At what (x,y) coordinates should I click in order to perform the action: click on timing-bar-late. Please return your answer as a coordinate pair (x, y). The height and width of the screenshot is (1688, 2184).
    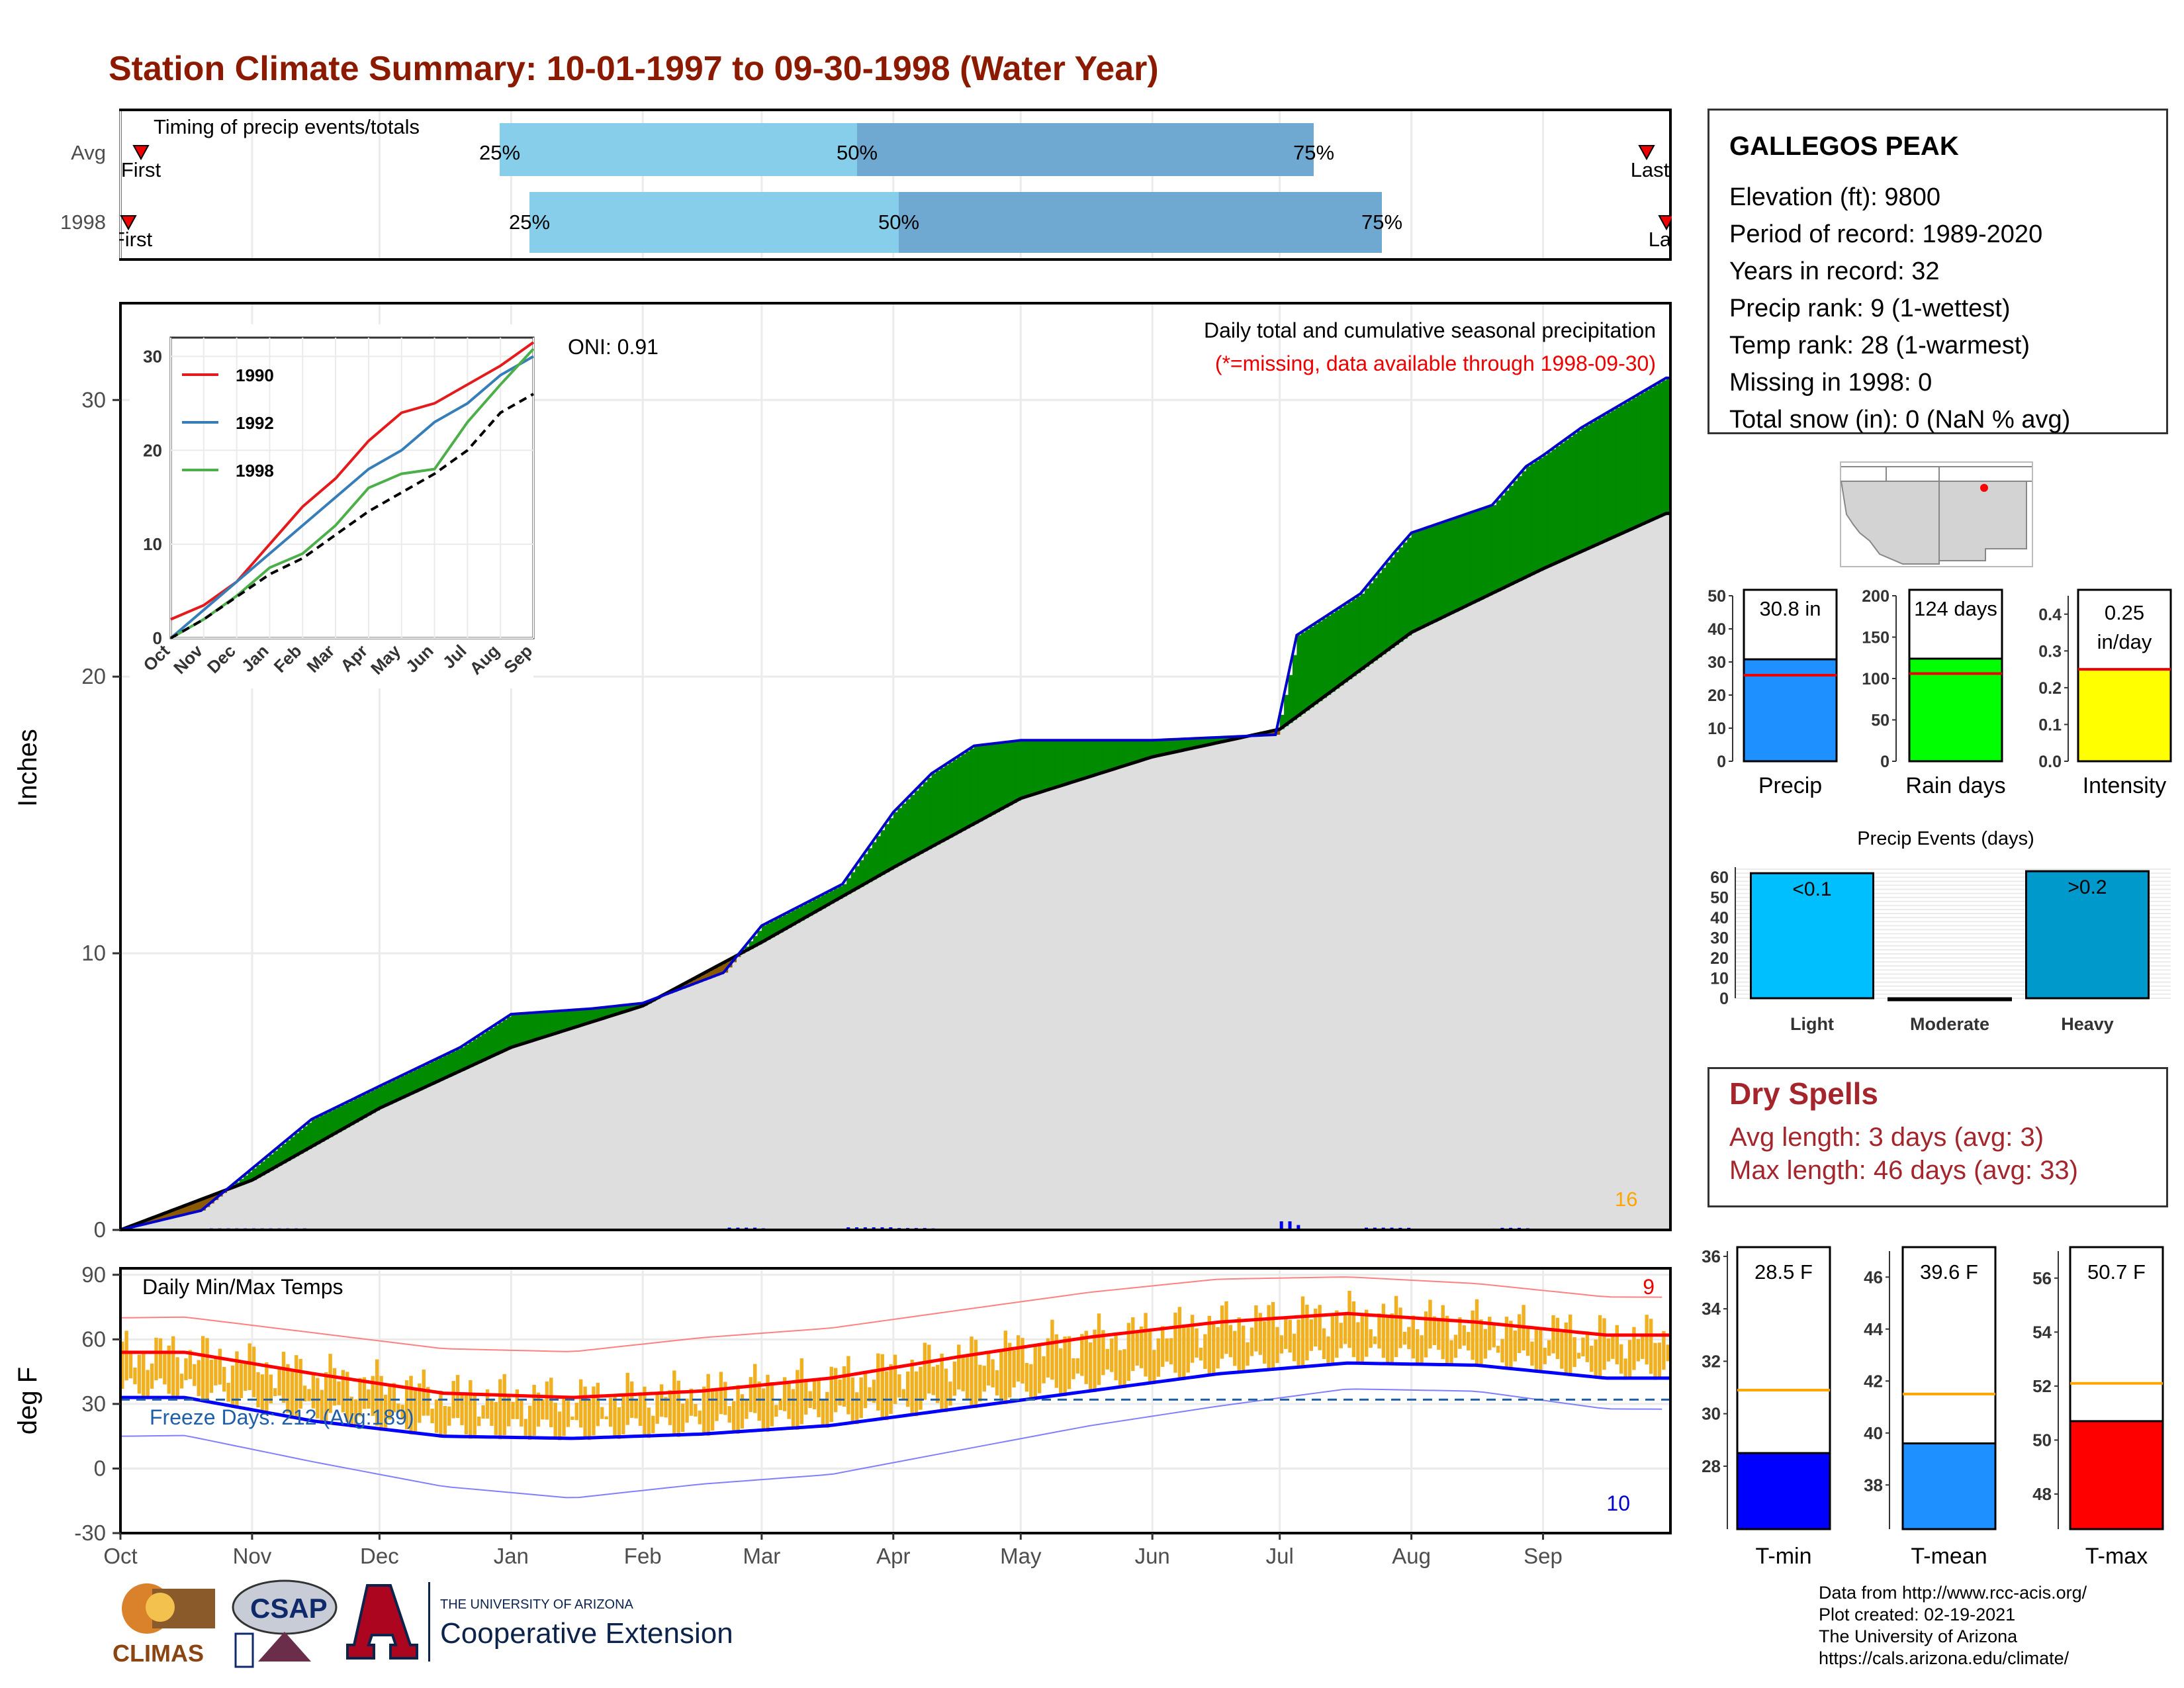
    Looking at the image, I should click on (1140, 222).